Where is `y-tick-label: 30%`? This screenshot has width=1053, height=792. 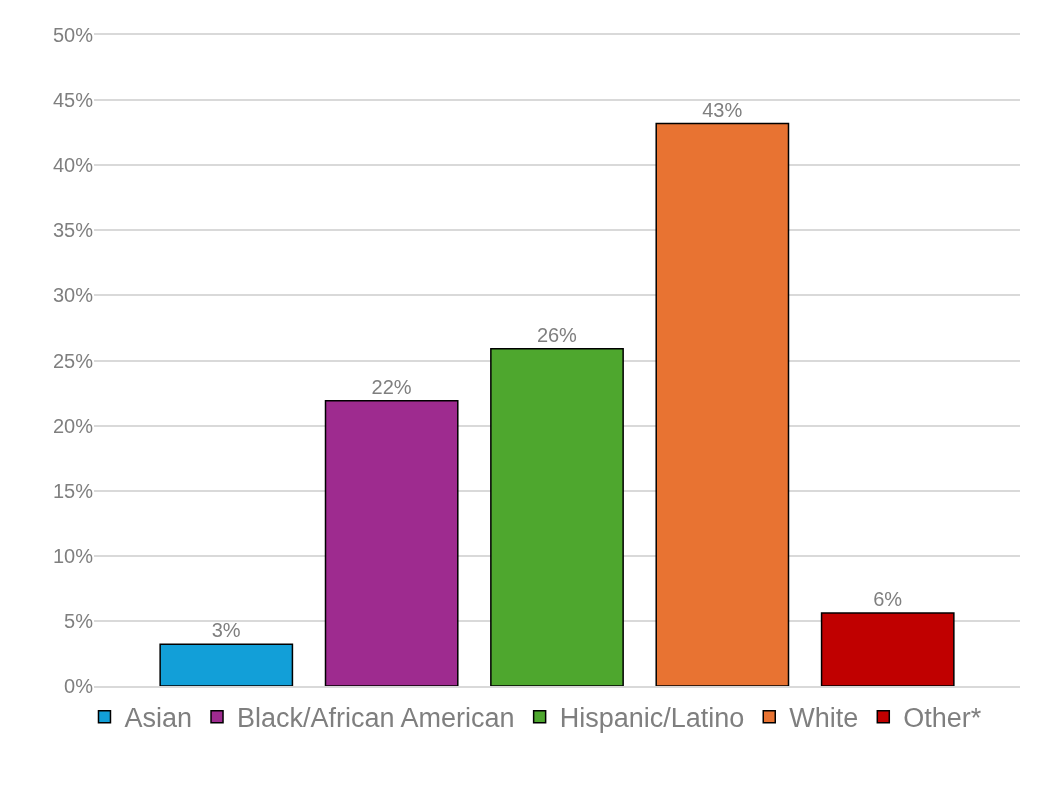
y-tick-label: 30% is located at coordinates (73, 295).